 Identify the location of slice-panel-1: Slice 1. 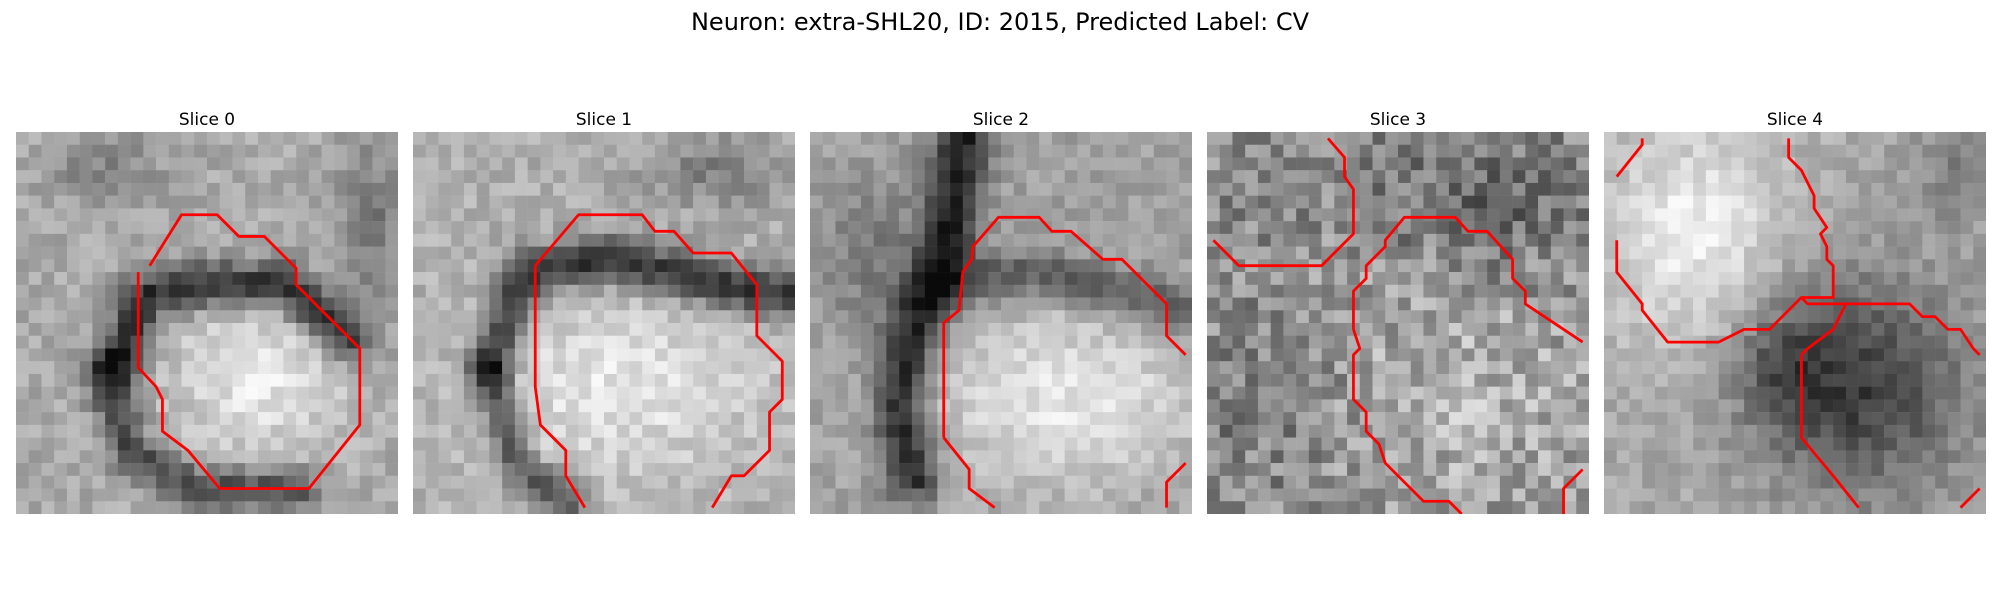
(604, 311).